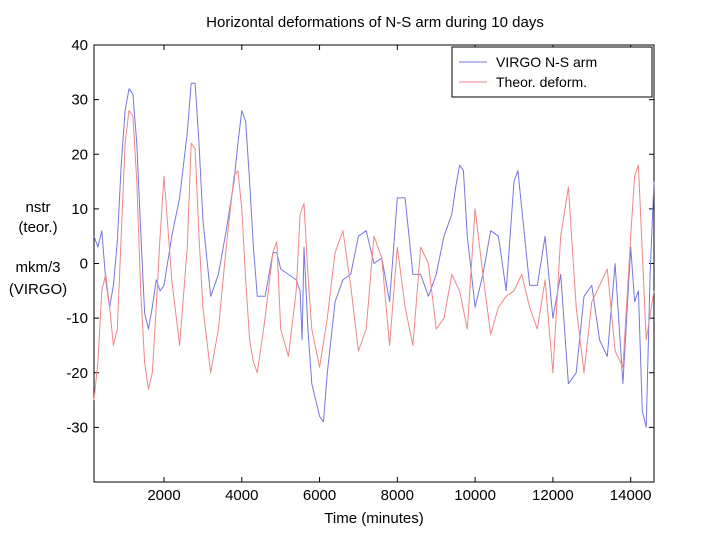 The image size is (720, 540). What do you see at coordinates (38, 207) in the screenshot?
I see `y-axis-label-1: nstr` at bounding box center [38, 207].